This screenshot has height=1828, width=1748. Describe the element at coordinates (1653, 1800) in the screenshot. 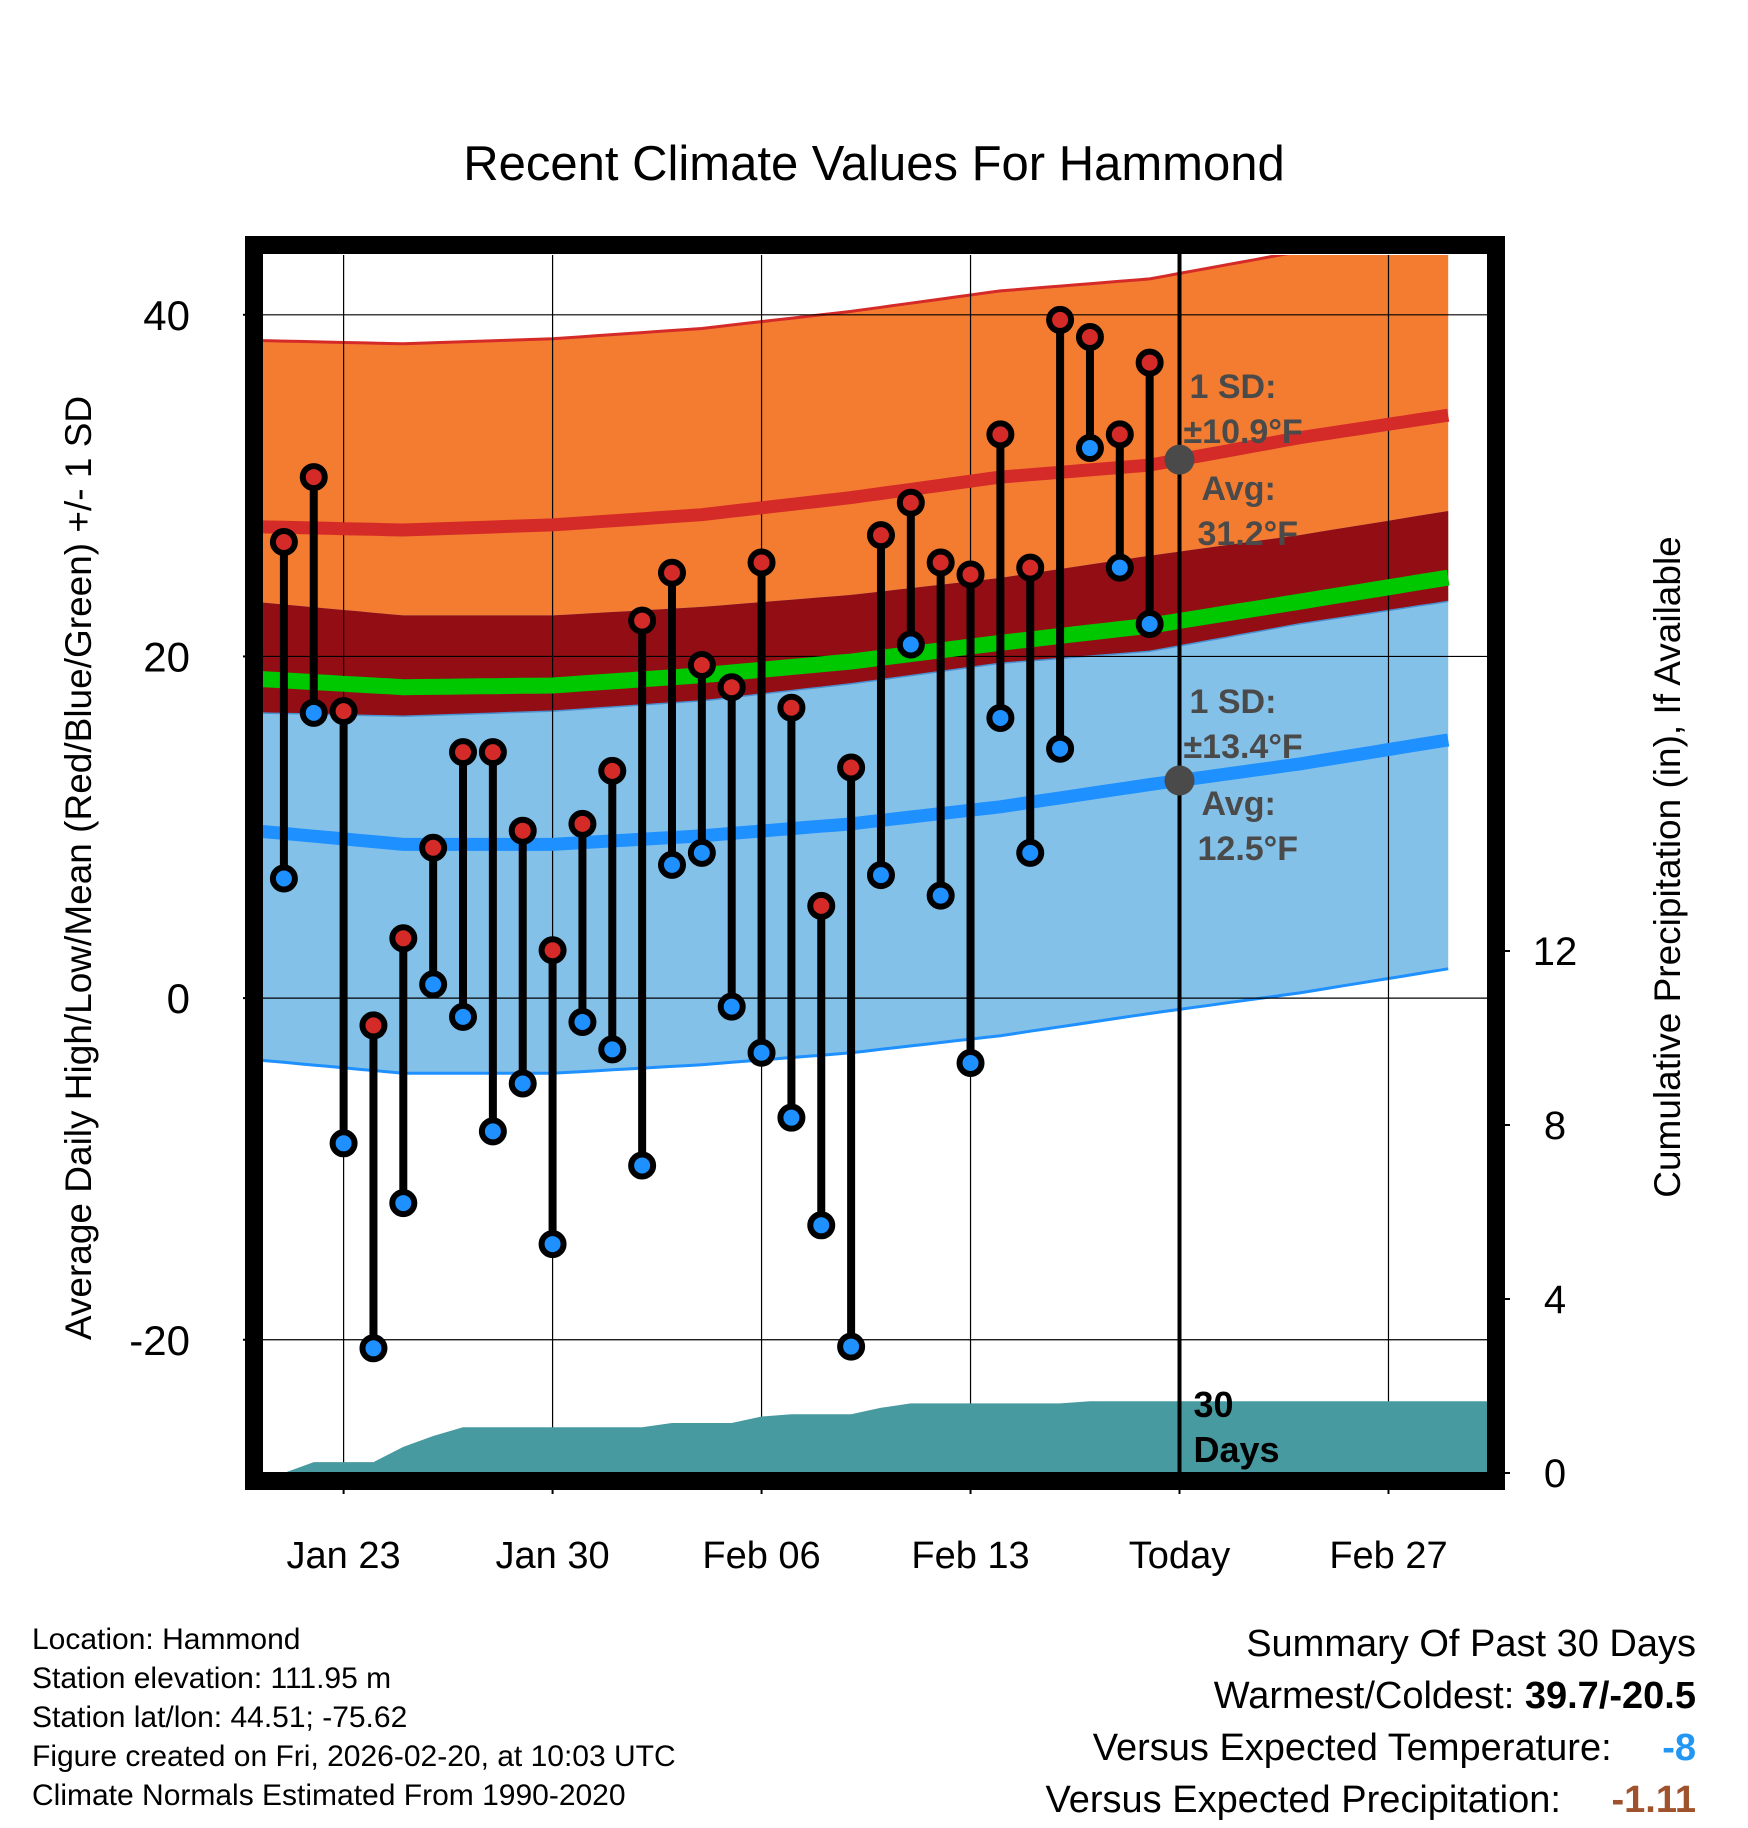

I see `precip-value: -1.11` at that location.